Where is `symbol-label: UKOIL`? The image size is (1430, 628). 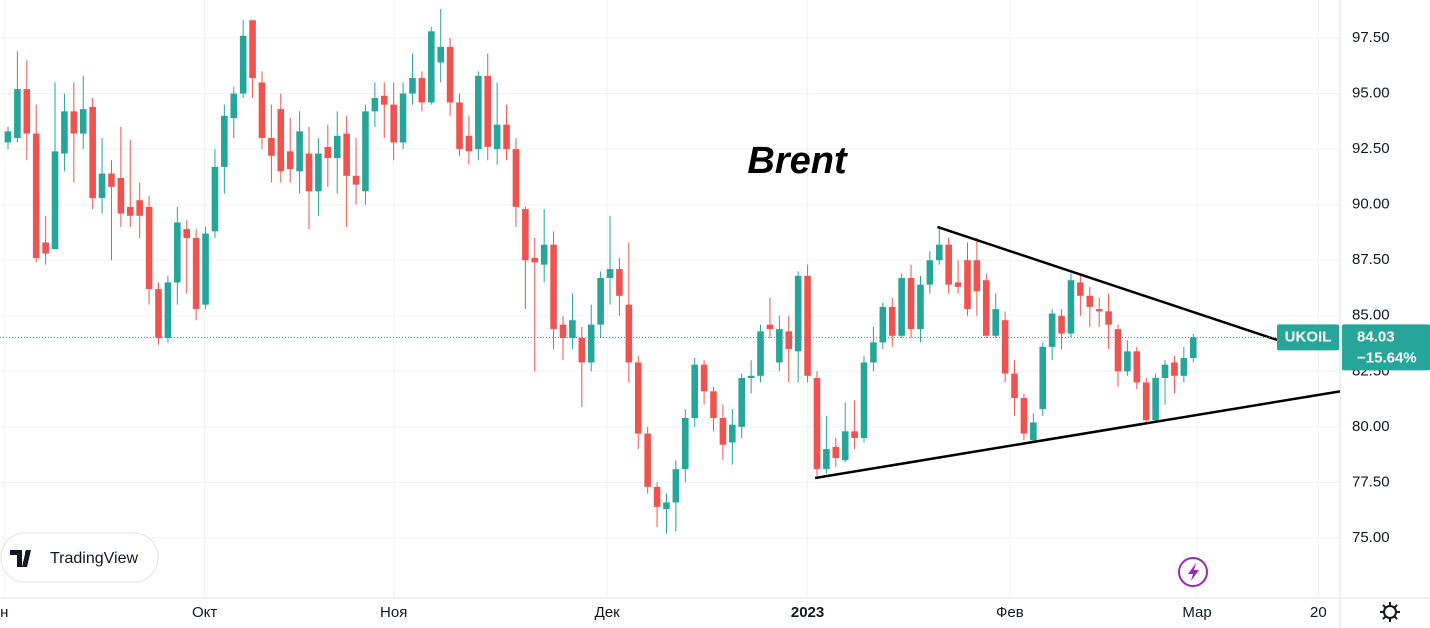 symbol-label: UKOIL is located at coordinates (1308, 336).